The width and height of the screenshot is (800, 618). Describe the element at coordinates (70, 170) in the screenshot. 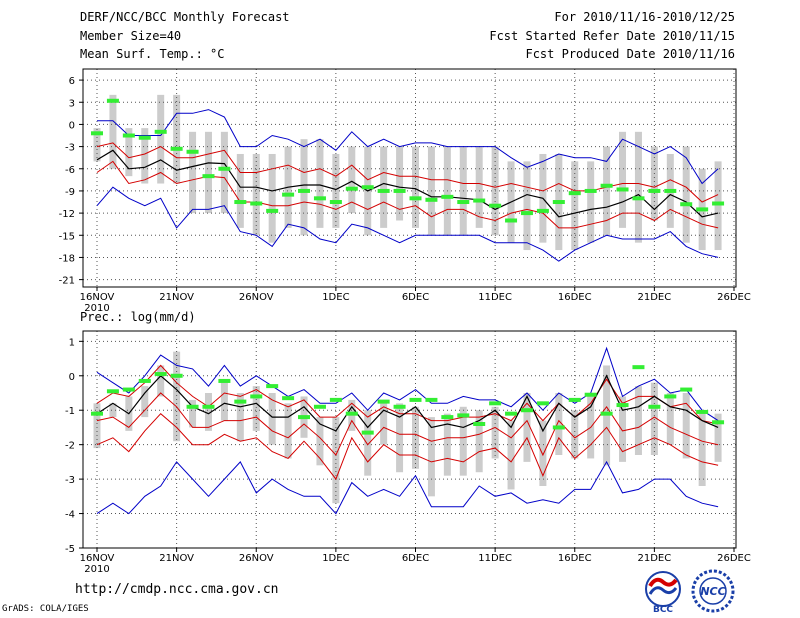

I see `temp-ytick-label-4: -6` at that location.